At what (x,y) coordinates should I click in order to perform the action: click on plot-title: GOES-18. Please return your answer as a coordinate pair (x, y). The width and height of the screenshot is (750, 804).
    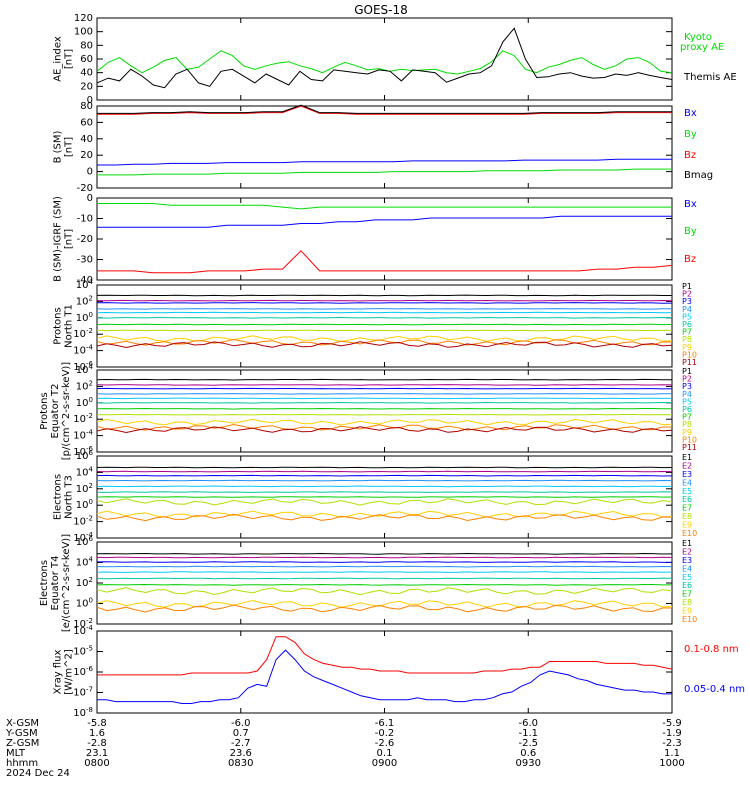
    Looking at the image, I should click on (381, 10).